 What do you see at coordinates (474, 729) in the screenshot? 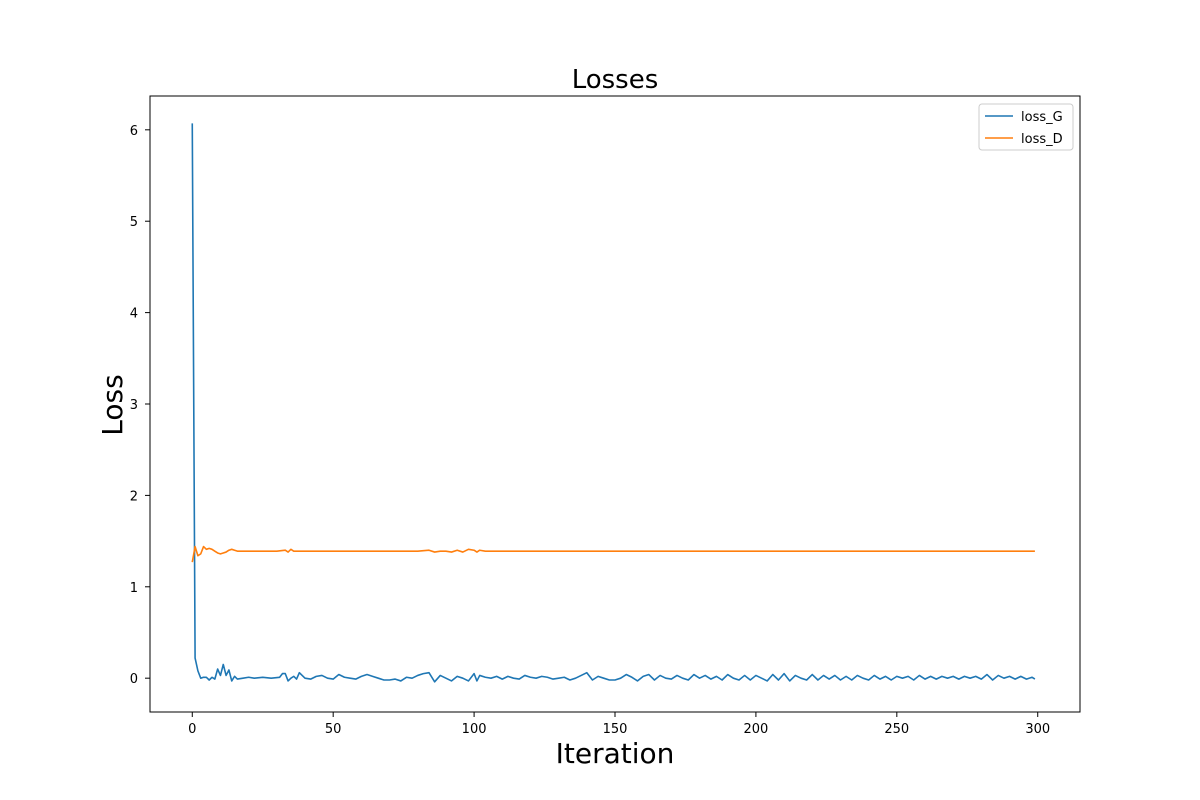
I see `x-tick-label: 100` at bounding box center [474, 729].